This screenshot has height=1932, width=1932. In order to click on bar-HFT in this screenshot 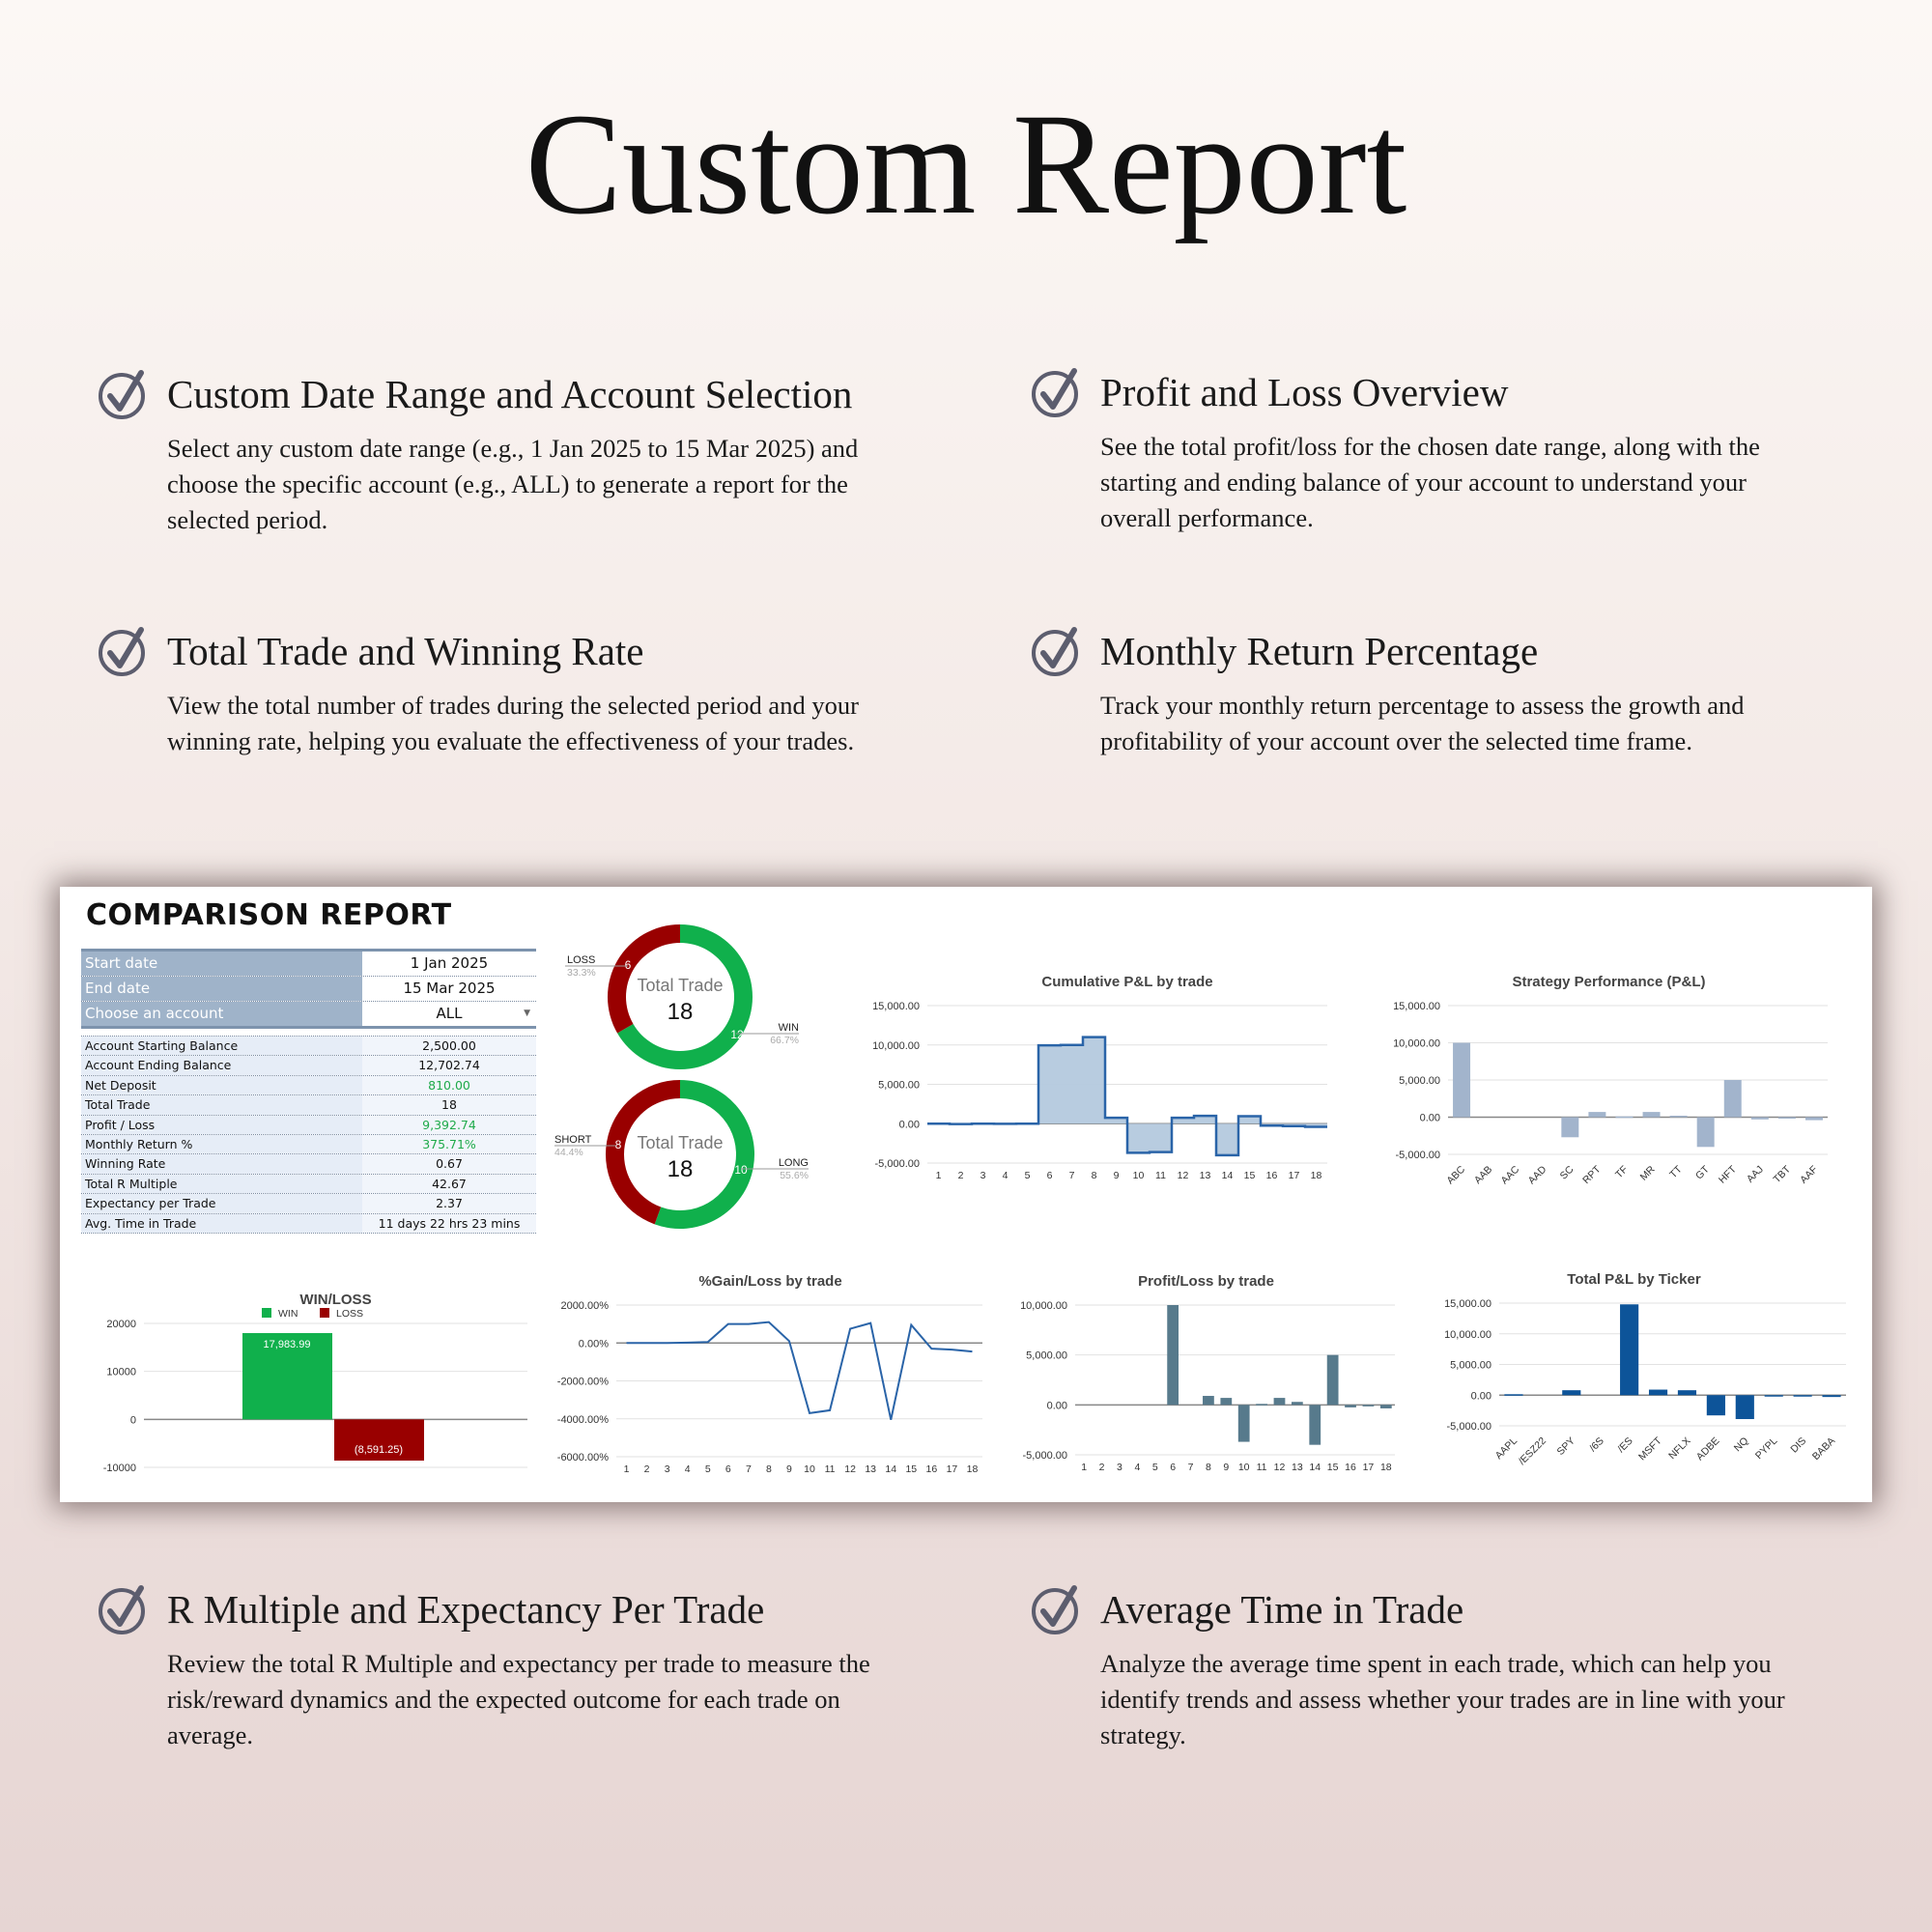, I will do `click(1732, 1099)`.